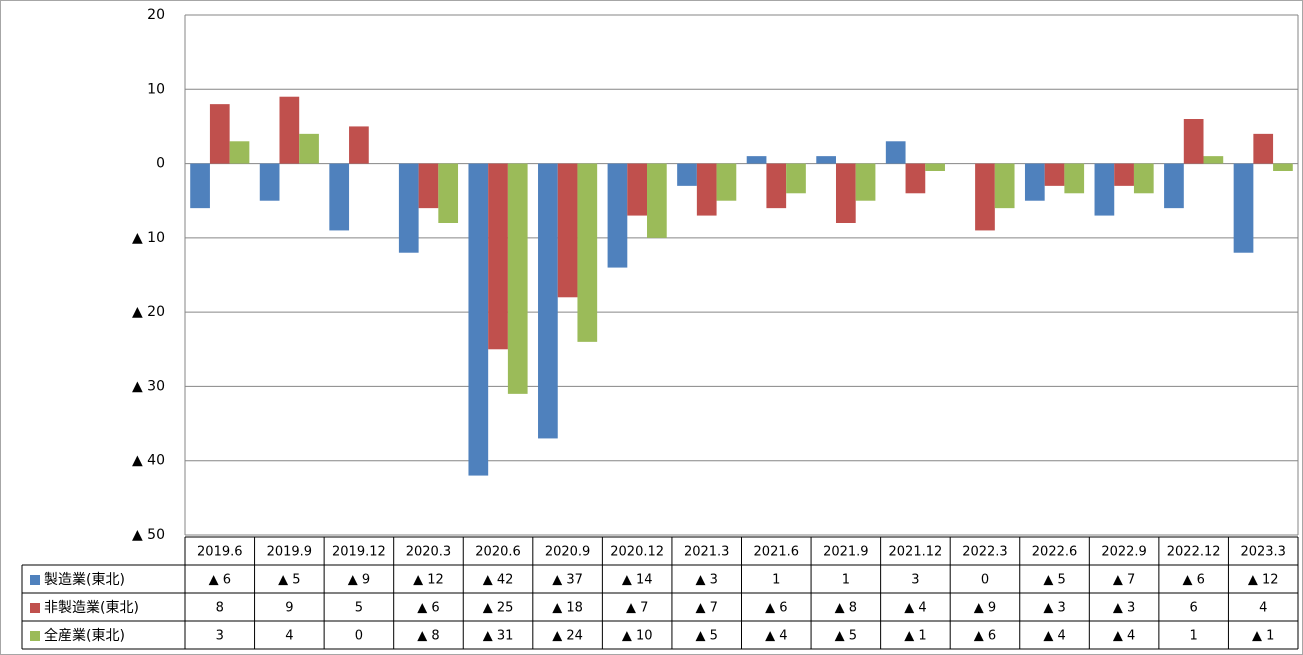 Image resolution: width=1303 pixels, height=655 pixels. I want to click on y-tick-label: ▲ 20, so click(148, 312).